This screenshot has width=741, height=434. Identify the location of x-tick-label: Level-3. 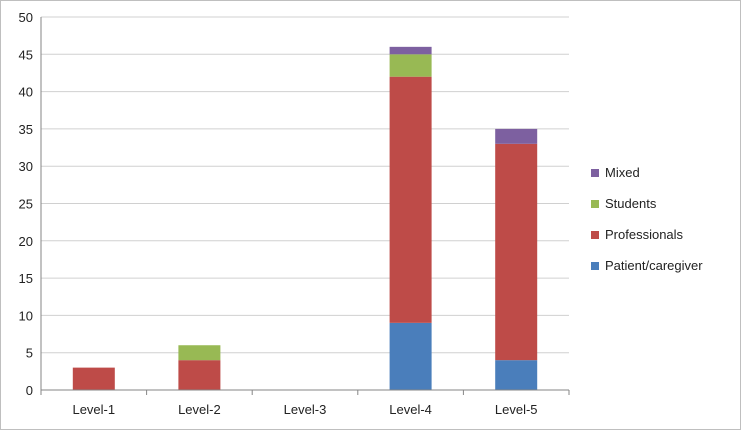
(305, 409).